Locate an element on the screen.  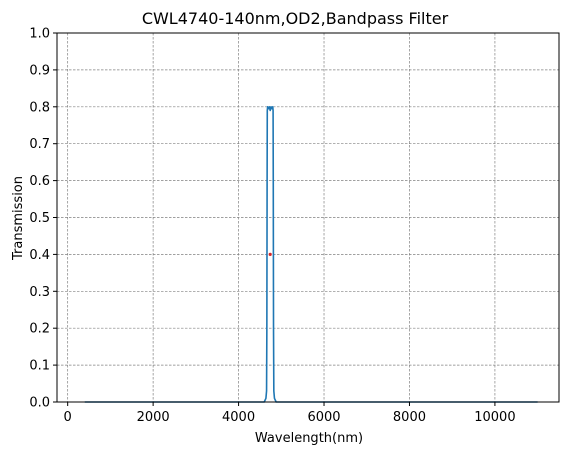
x-tick-label: 2000 is located at coordinates (153, 417).